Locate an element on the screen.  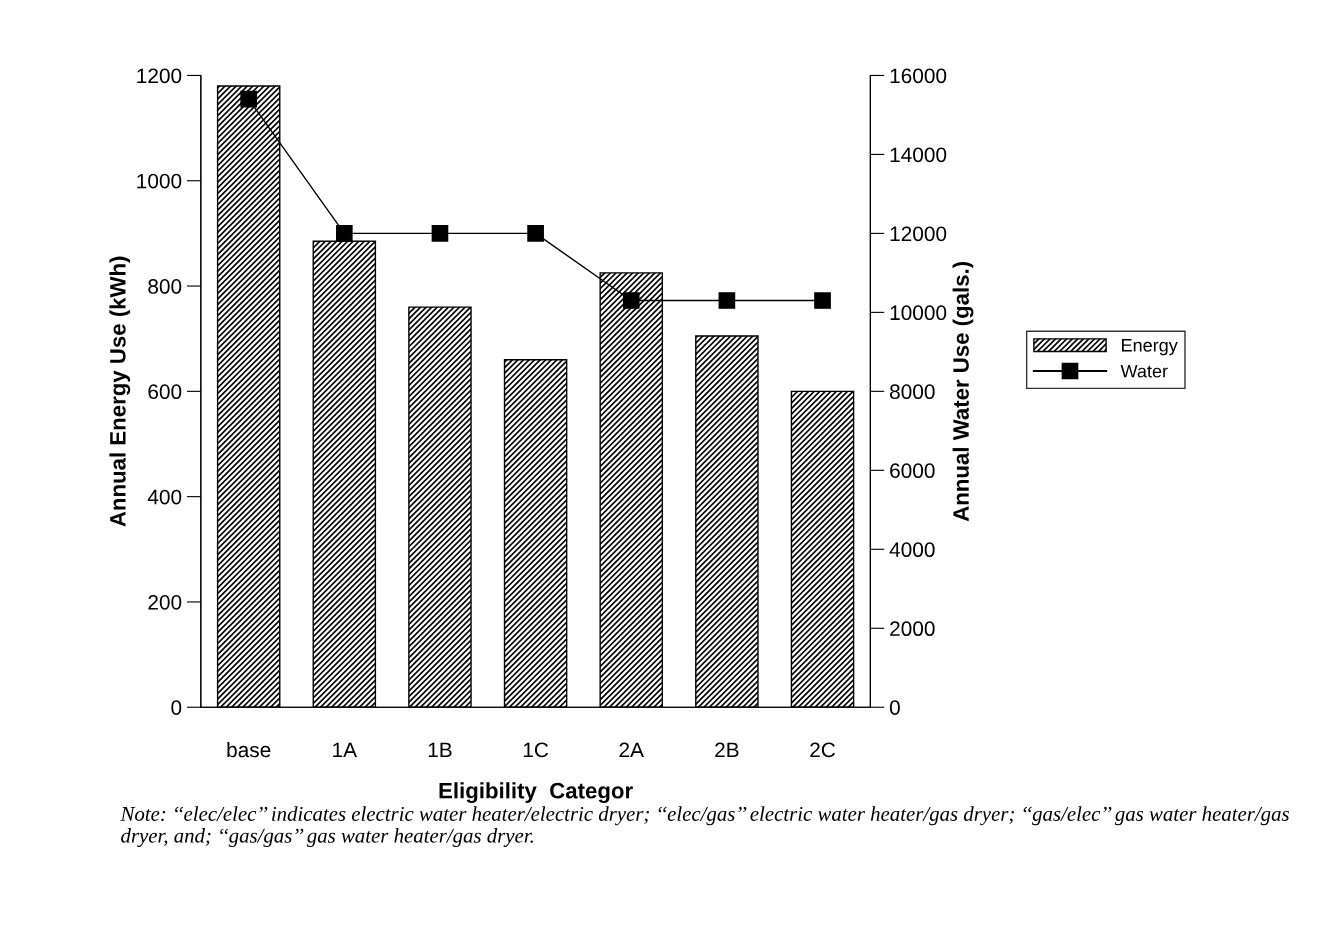
y-tick-label: 1200 is located at coordinates (159, 76).